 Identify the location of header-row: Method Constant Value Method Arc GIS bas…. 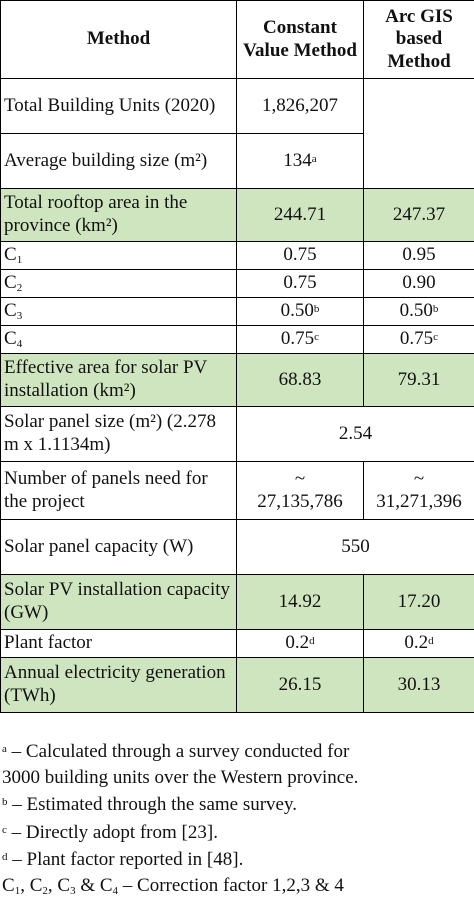
(237, 40).